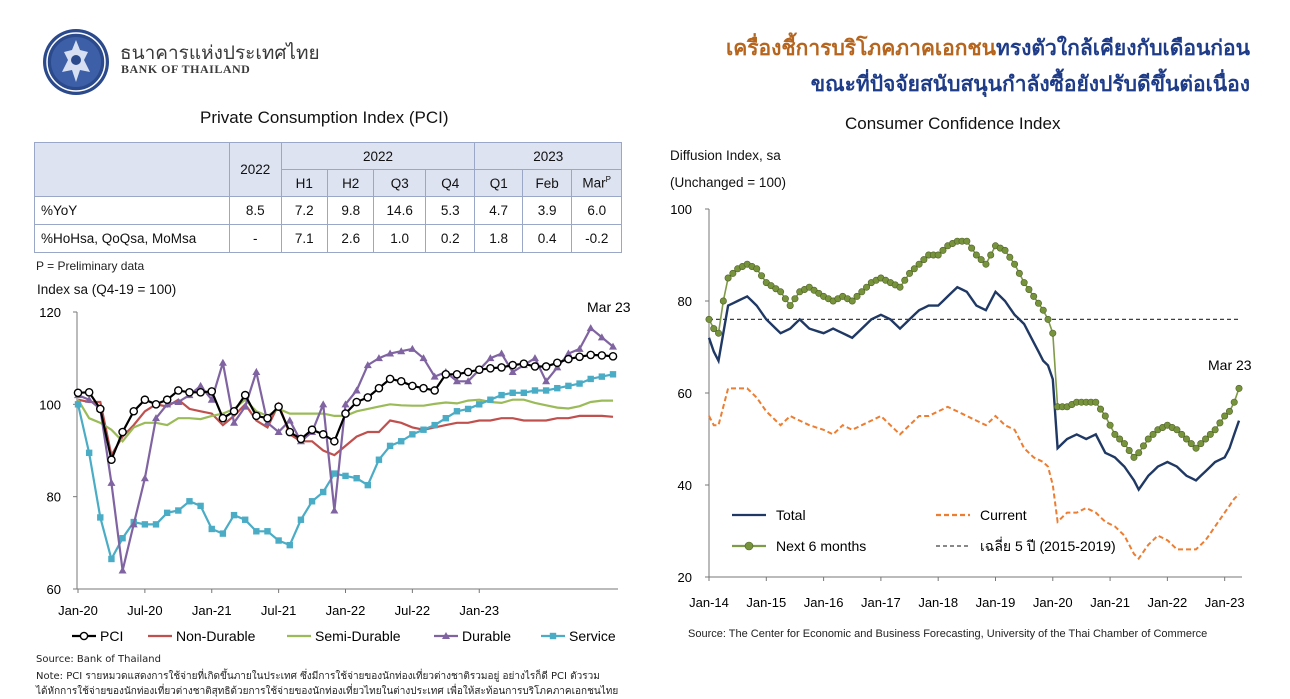  I want to click on right-y-tick-label: 40, so click(685, 485).